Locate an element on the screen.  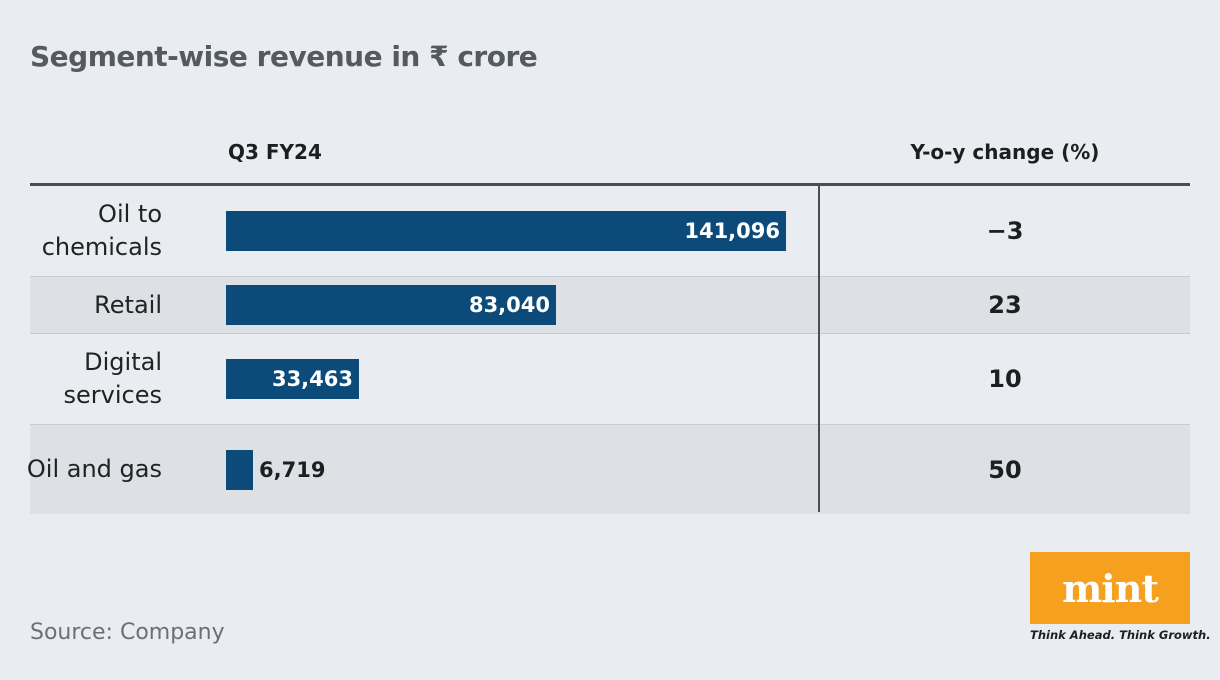
bar-value-label: 83,040 is located at coordinates (509, 305).